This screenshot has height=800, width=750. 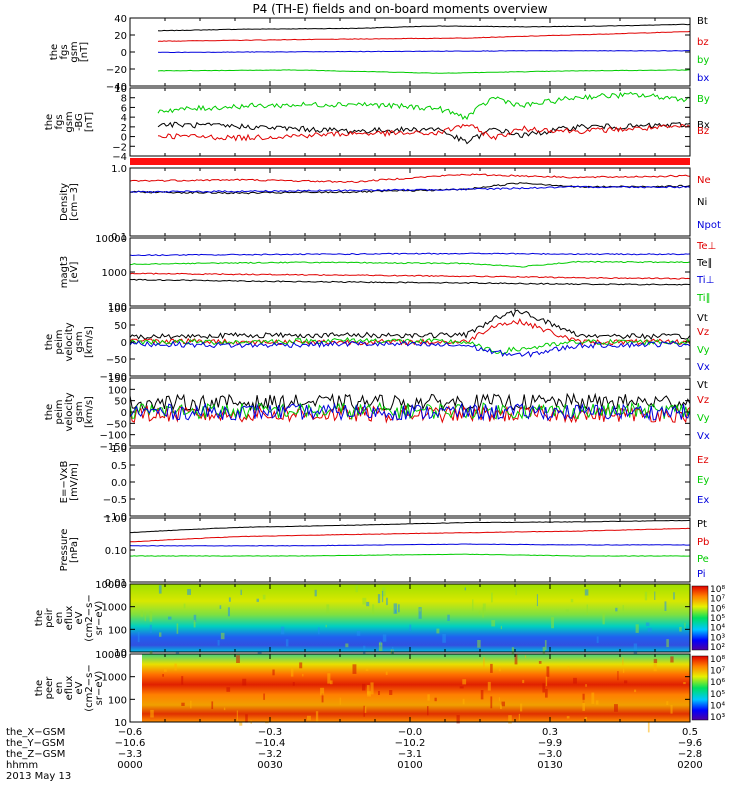 I want to click on series-Ti⊥, so click(x=410, y=254).